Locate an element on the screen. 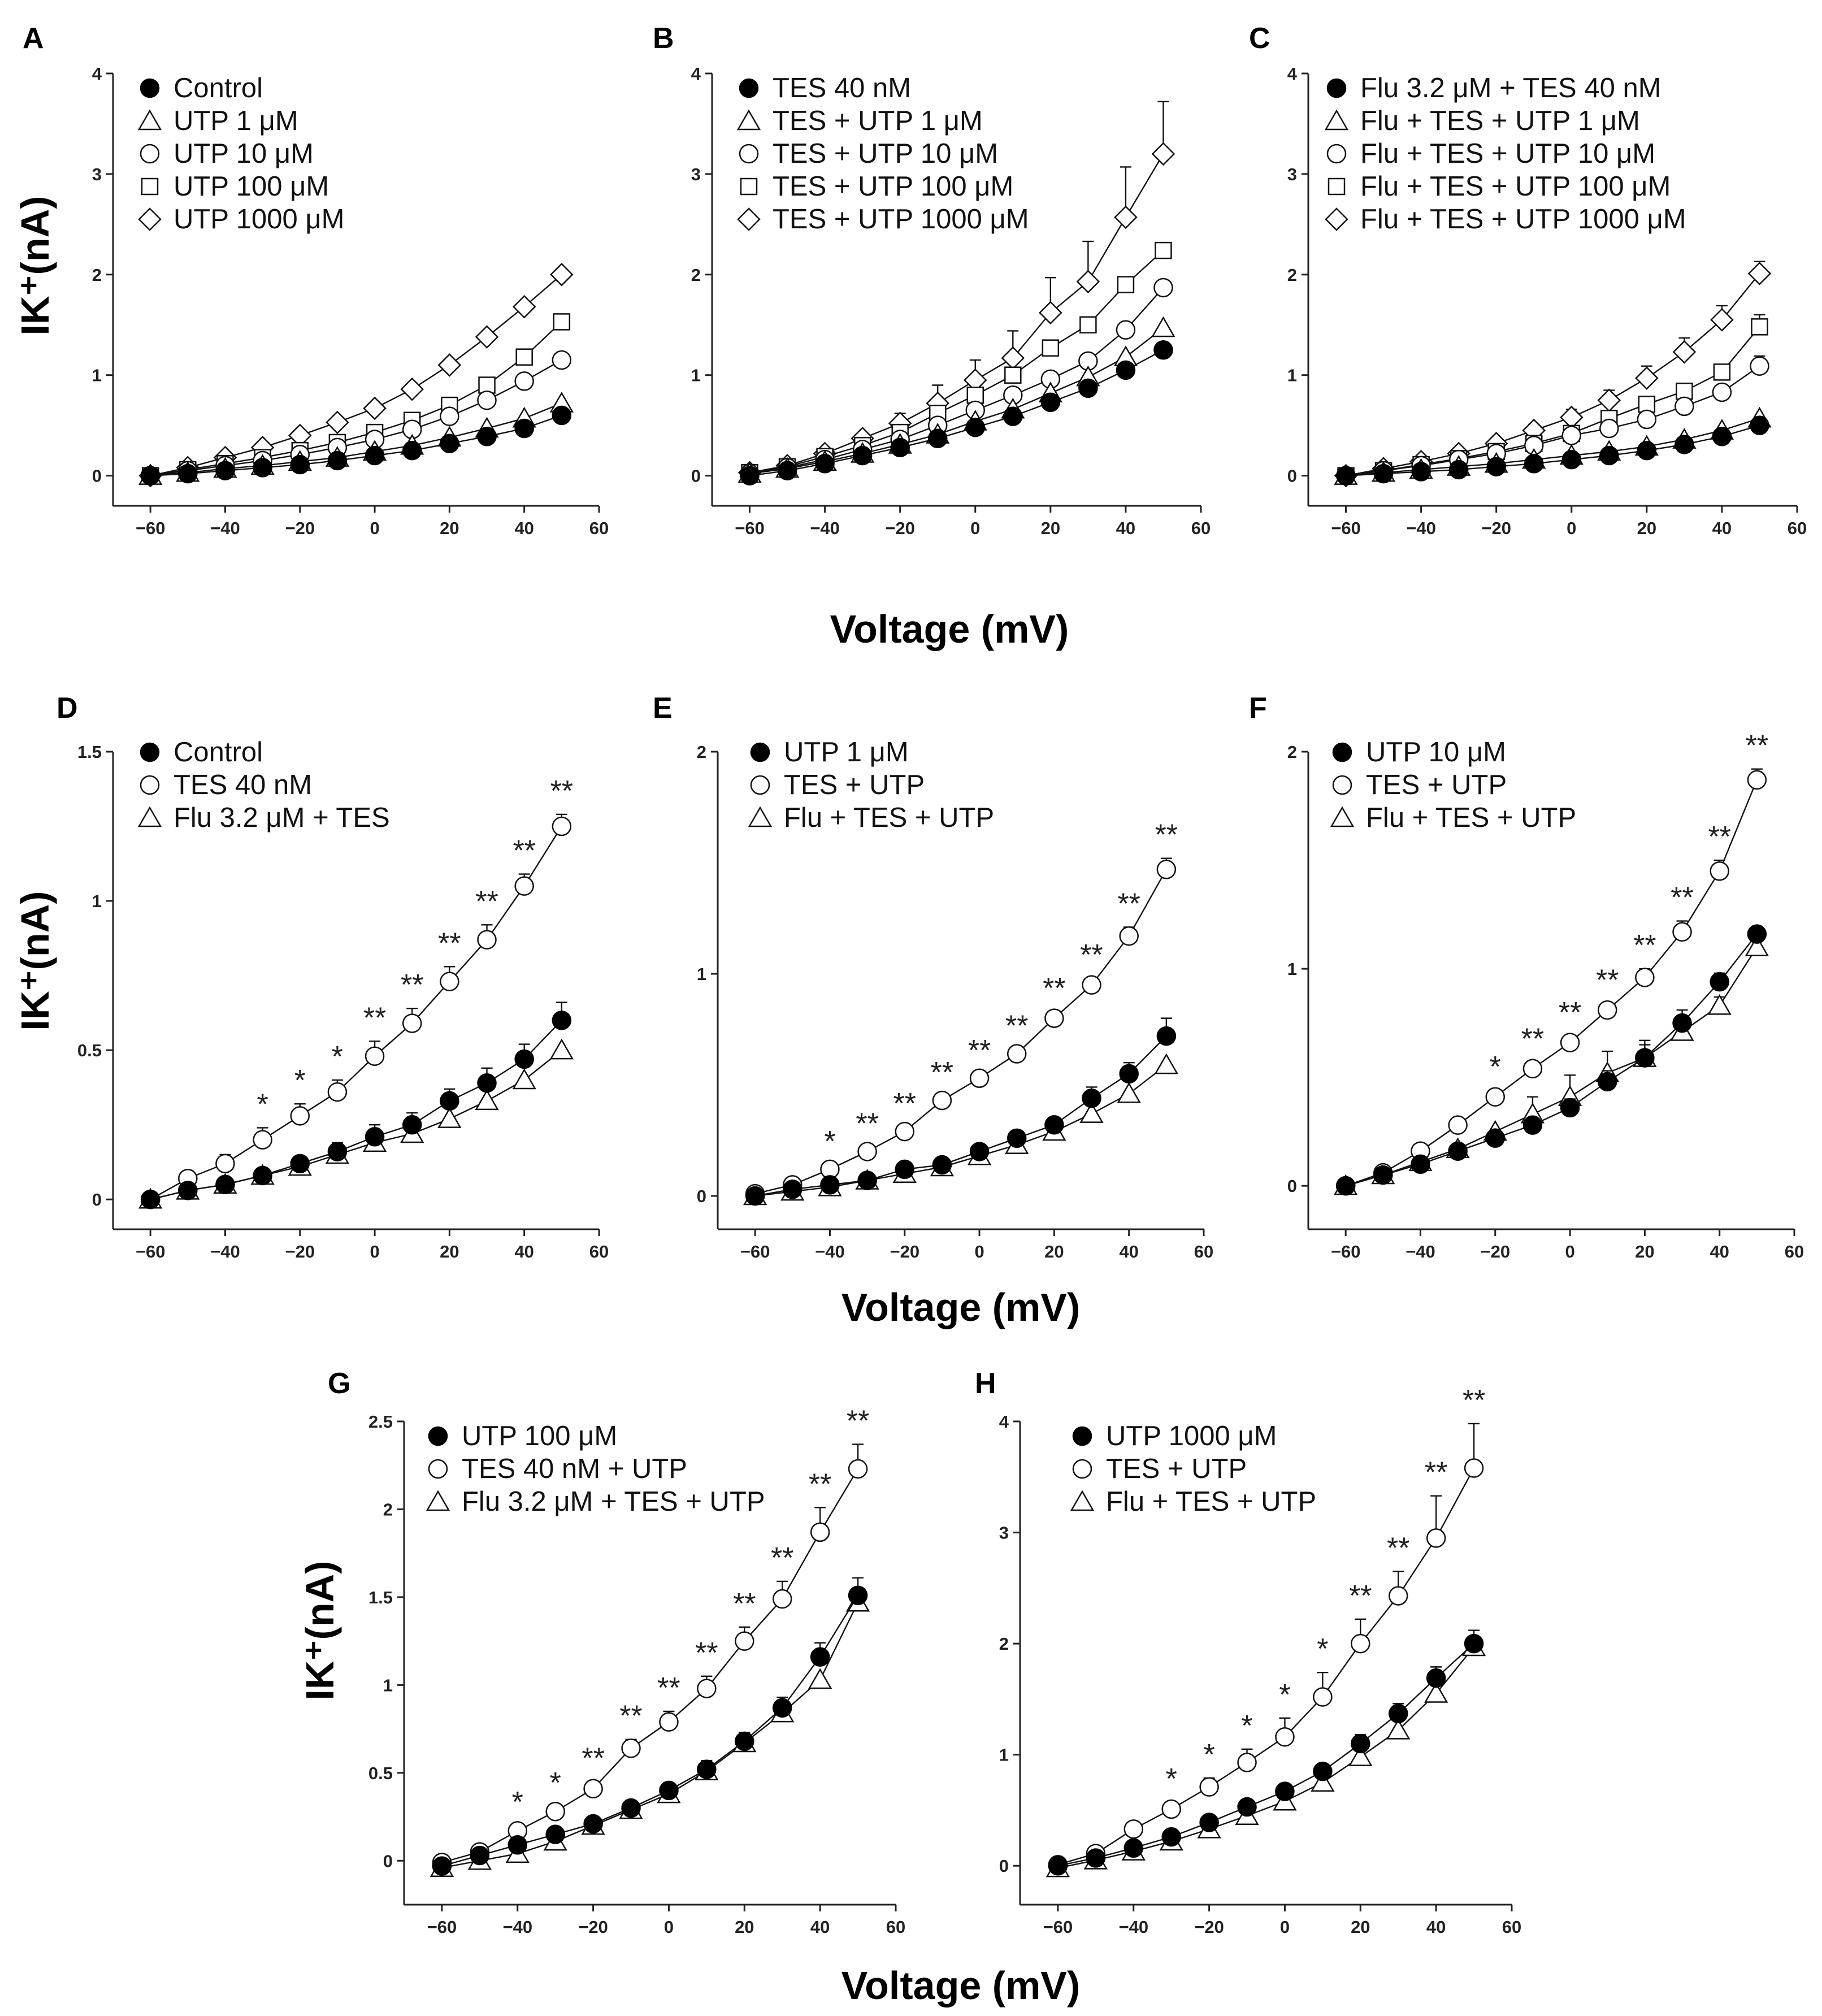 The width and height of the screenshot is (1822, 2016). y-tick-label: 2.5 is located at coordinates (380, 1422).